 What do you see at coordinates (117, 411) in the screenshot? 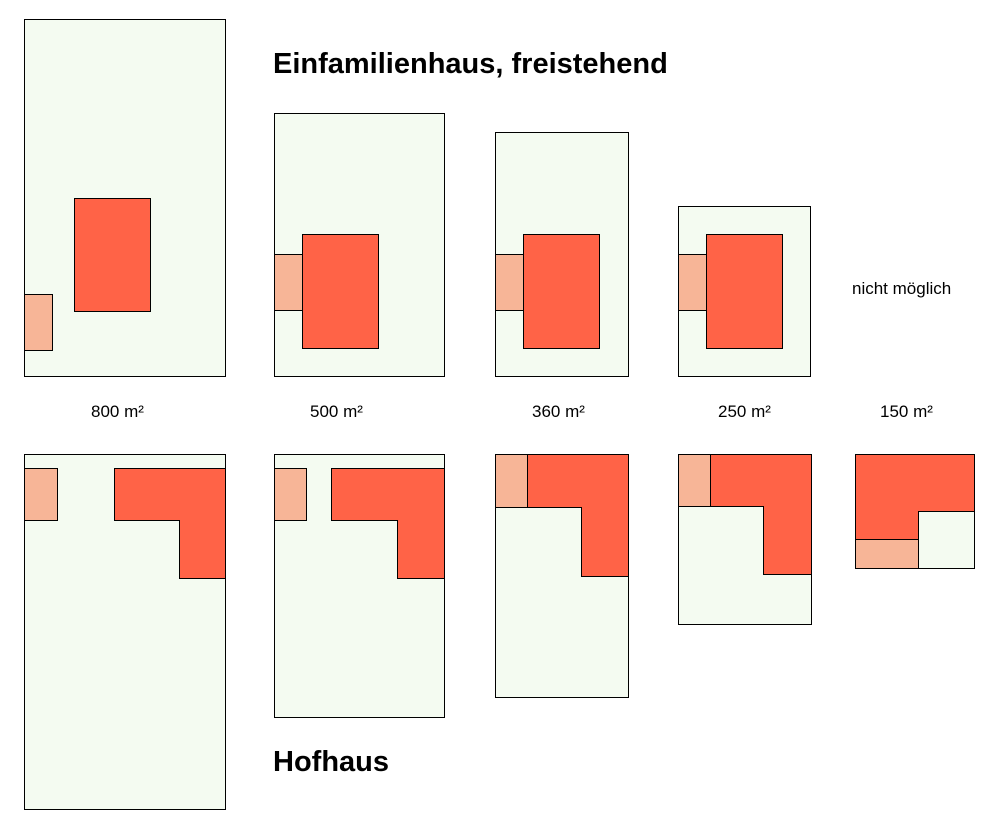
I see `area-label-800: 800 m²` at bounding box center [117, 411].